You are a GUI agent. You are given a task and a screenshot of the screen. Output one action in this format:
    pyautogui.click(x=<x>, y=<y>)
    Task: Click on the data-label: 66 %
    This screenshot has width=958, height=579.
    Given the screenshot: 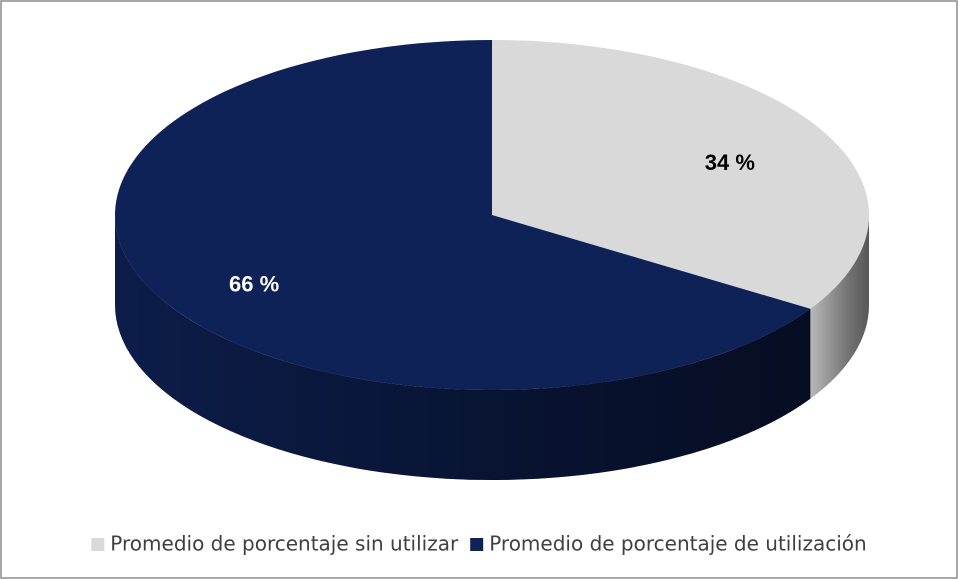 What is the action you would take?
    pyautogui.click(x=254, y=284)
    